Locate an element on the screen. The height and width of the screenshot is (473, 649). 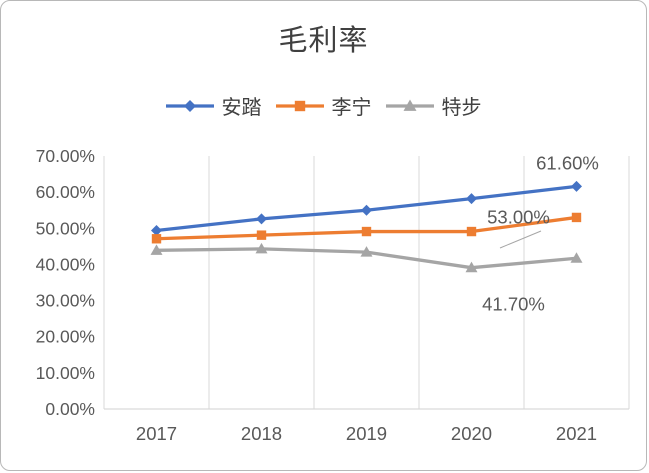
legend-item-anta: 安踏 is located at coordinates (213, 105).